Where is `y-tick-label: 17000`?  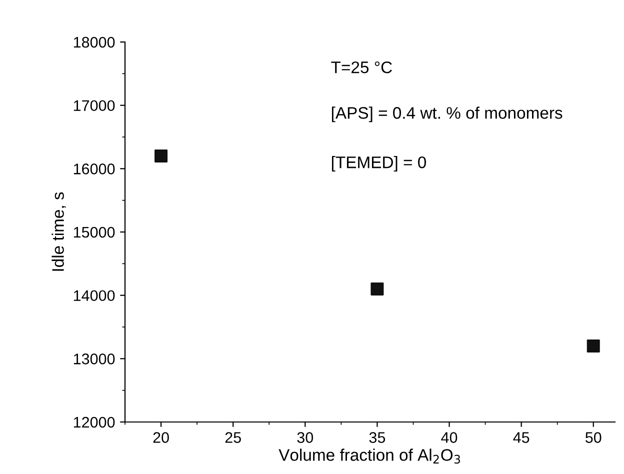
y-tick-label: 17000 is located at coordinates (94, 106).